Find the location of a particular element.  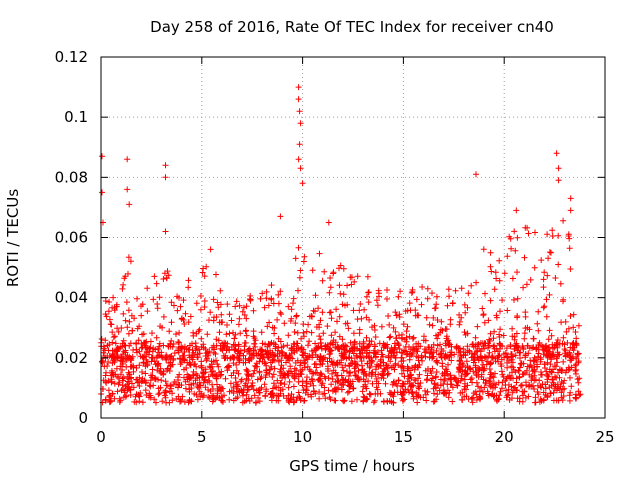

x-tick-label: 15 is located at coordinates (403, 437).